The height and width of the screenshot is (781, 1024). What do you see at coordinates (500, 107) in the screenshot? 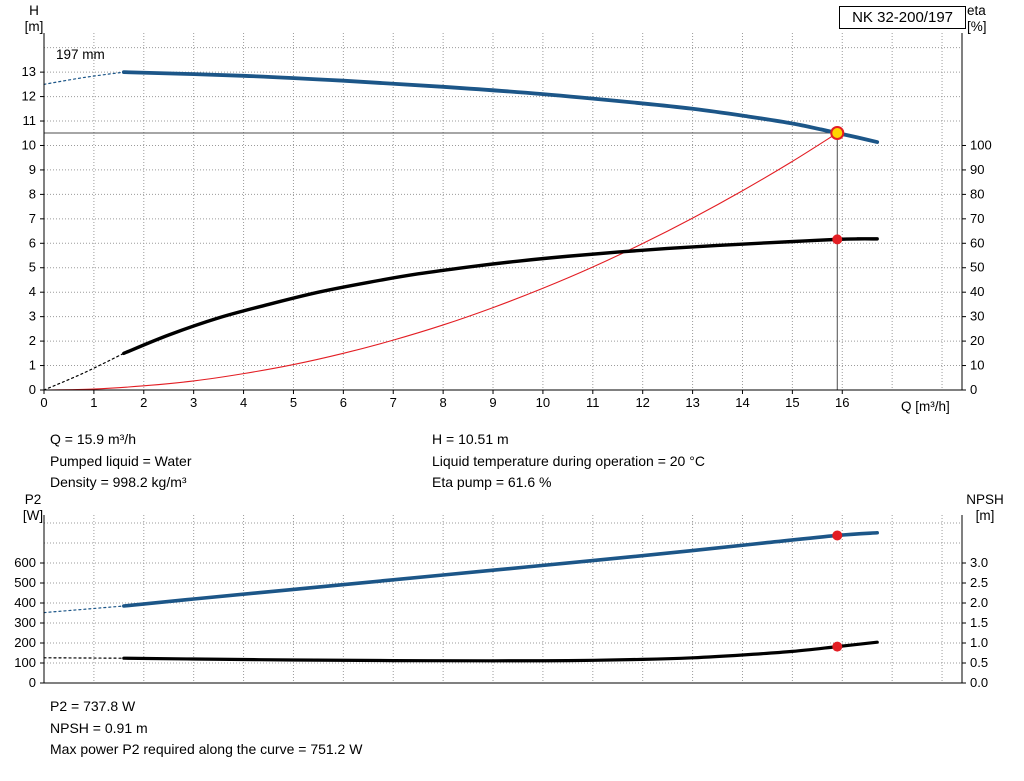
I see `head-curve` at bounding box center [500, 107].